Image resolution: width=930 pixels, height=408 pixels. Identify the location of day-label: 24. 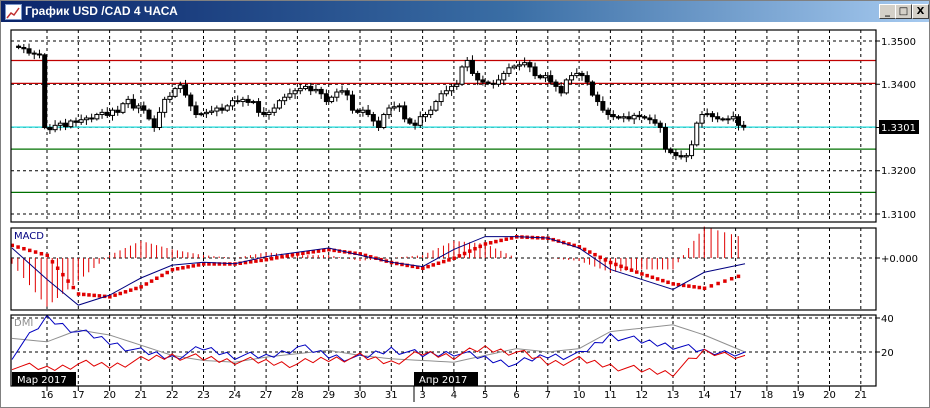
(234, 395).